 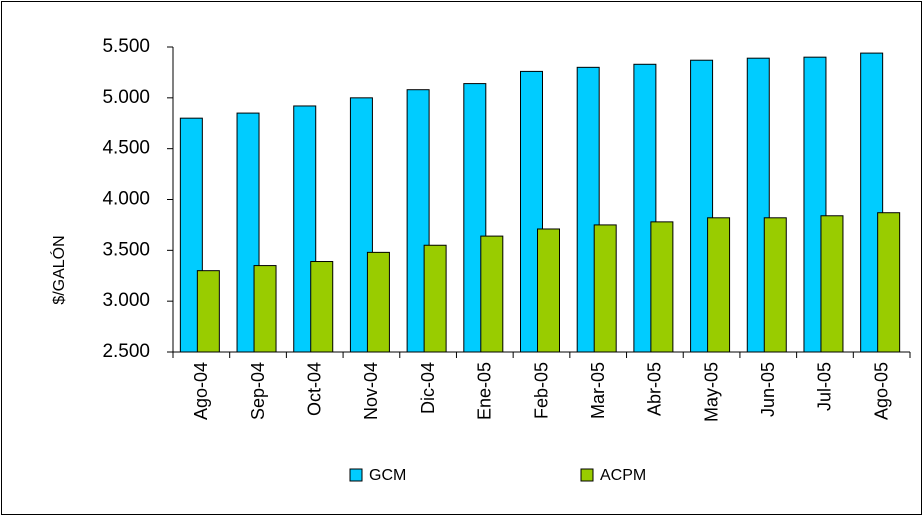 What do you see at coordinates (314, 389) in the screenshot?
I see `x-tick-label: Oct-04` at bounding box center [314, 389].